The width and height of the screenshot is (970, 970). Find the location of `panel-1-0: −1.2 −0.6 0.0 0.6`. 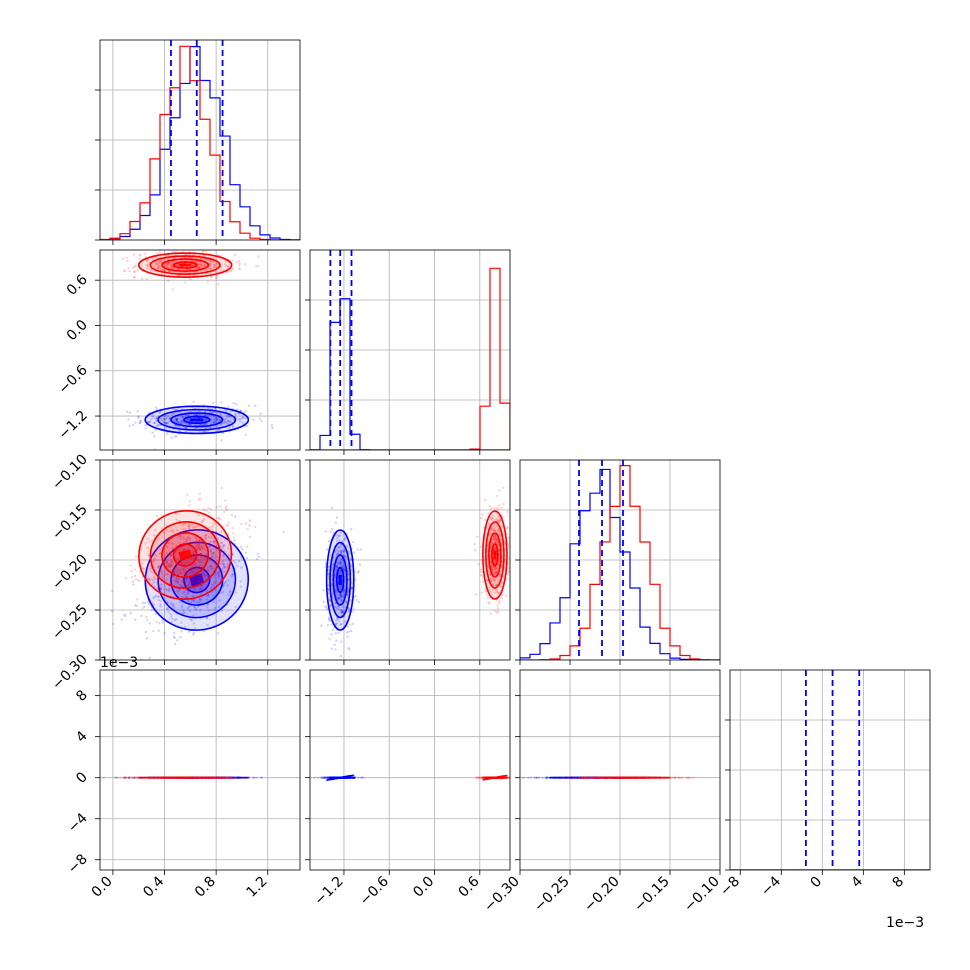

panel-1-0: −1.2 −0.6 0.0 0.6 is located at coordinates (178, 352).